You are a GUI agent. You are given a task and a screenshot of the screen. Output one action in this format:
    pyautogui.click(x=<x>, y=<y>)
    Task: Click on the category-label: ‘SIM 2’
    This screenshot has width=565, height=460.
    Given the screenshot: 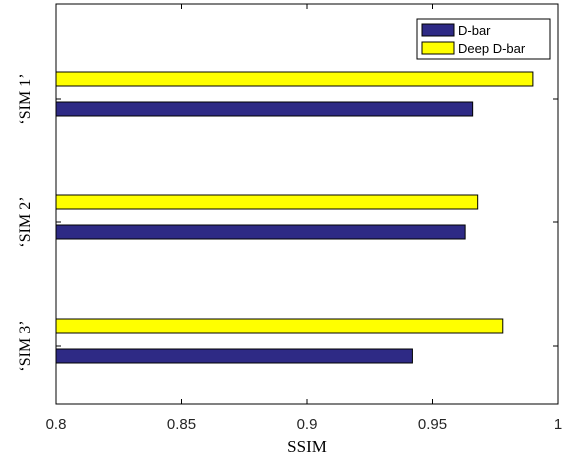 What is the action you would take?
    pyautogui.click(x=25, y=221)
    